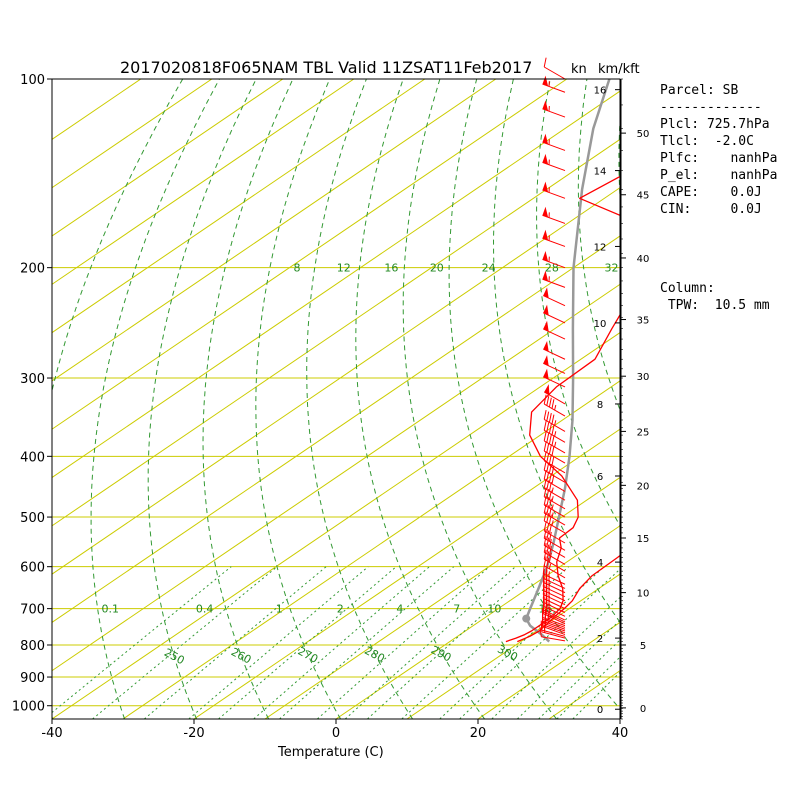 This screenshot has height=800, width=800. What do you see at coordinates (391, 268) in the screenshot?
I see `mixing-ratio-label: 16` at bounding box center [391, 268].